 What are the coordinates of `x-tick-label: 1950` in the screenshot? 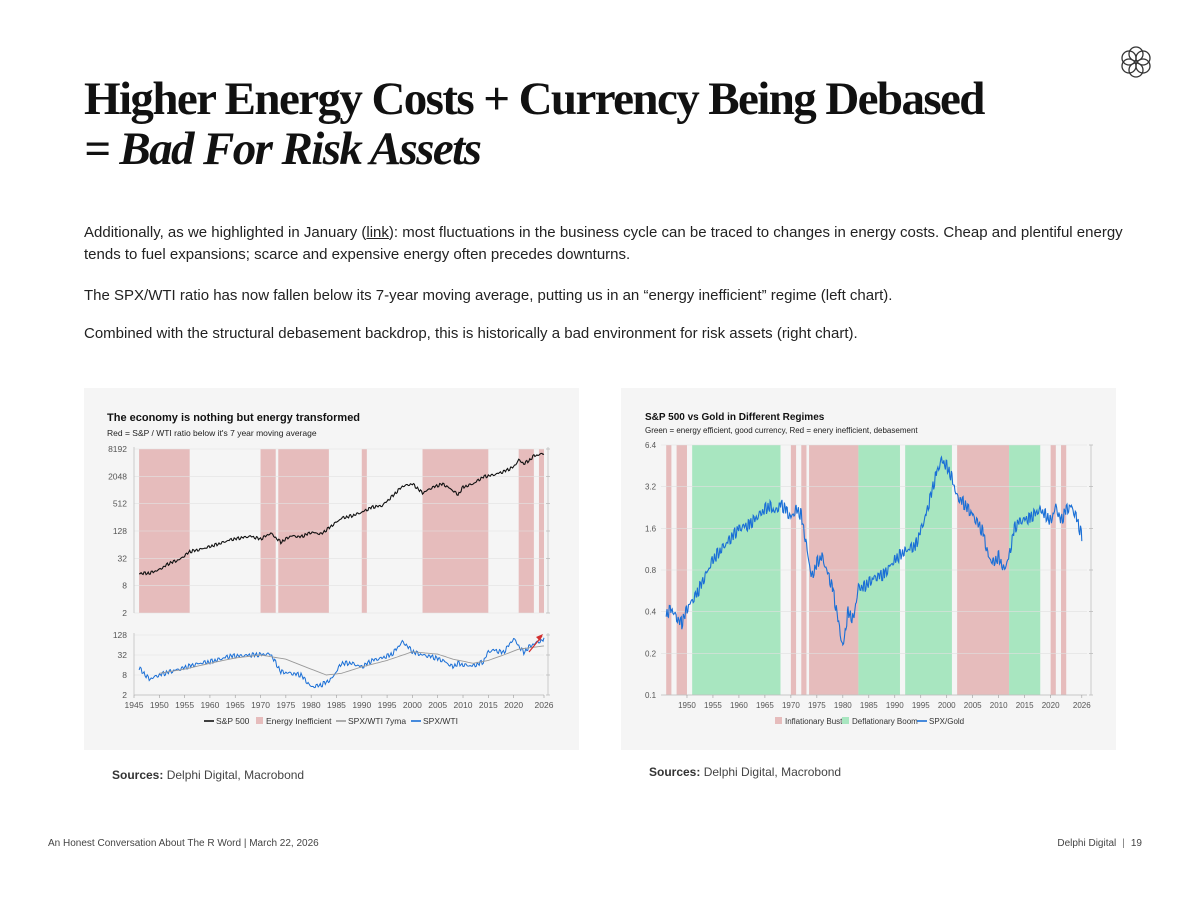 It's located at (159, 705).